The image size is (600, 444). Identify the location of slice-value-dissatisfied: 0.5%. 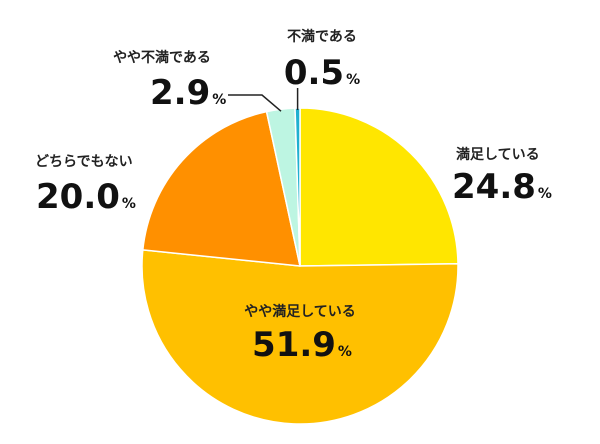
(322, 73).